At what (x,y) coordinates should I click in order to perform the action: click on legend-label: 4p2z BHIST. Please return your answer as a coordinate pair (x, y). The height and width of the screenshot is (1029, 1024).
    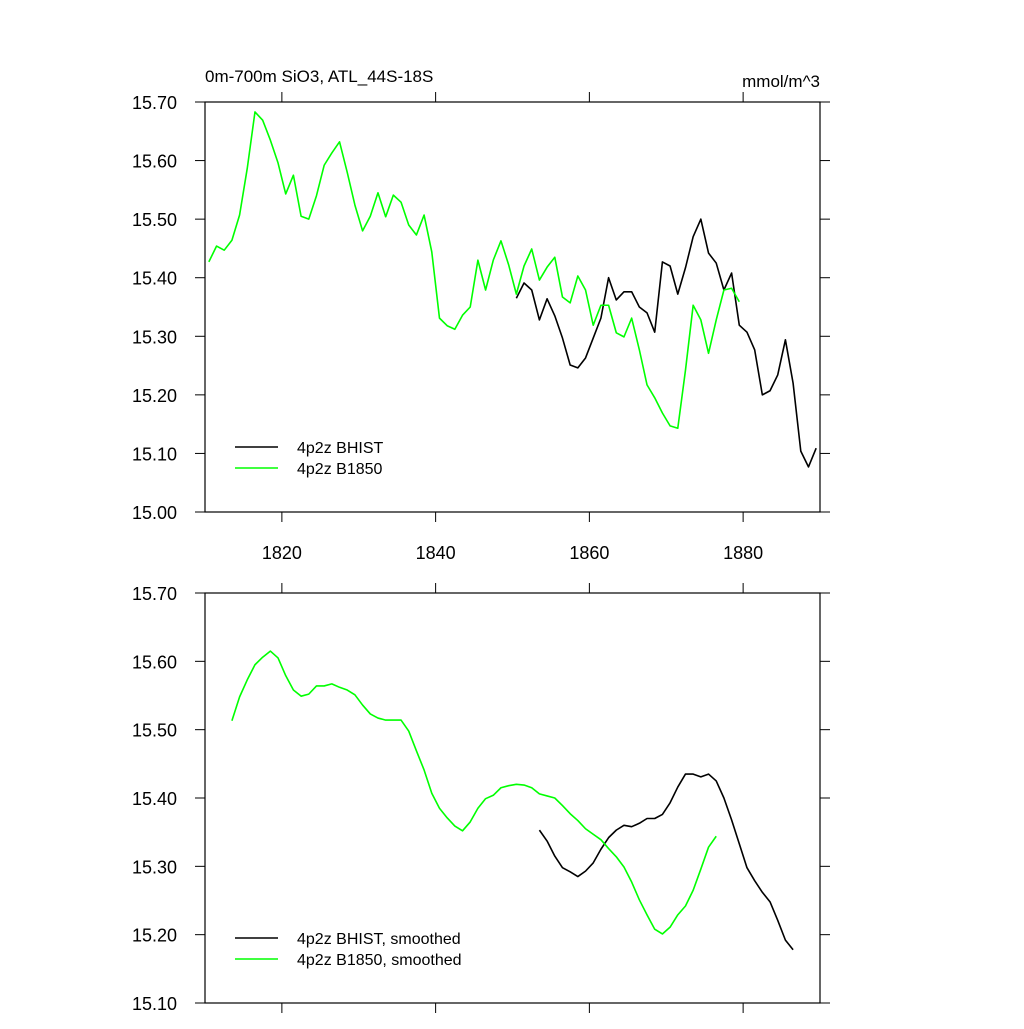
    Looking at the image, I should click on (340, 448).